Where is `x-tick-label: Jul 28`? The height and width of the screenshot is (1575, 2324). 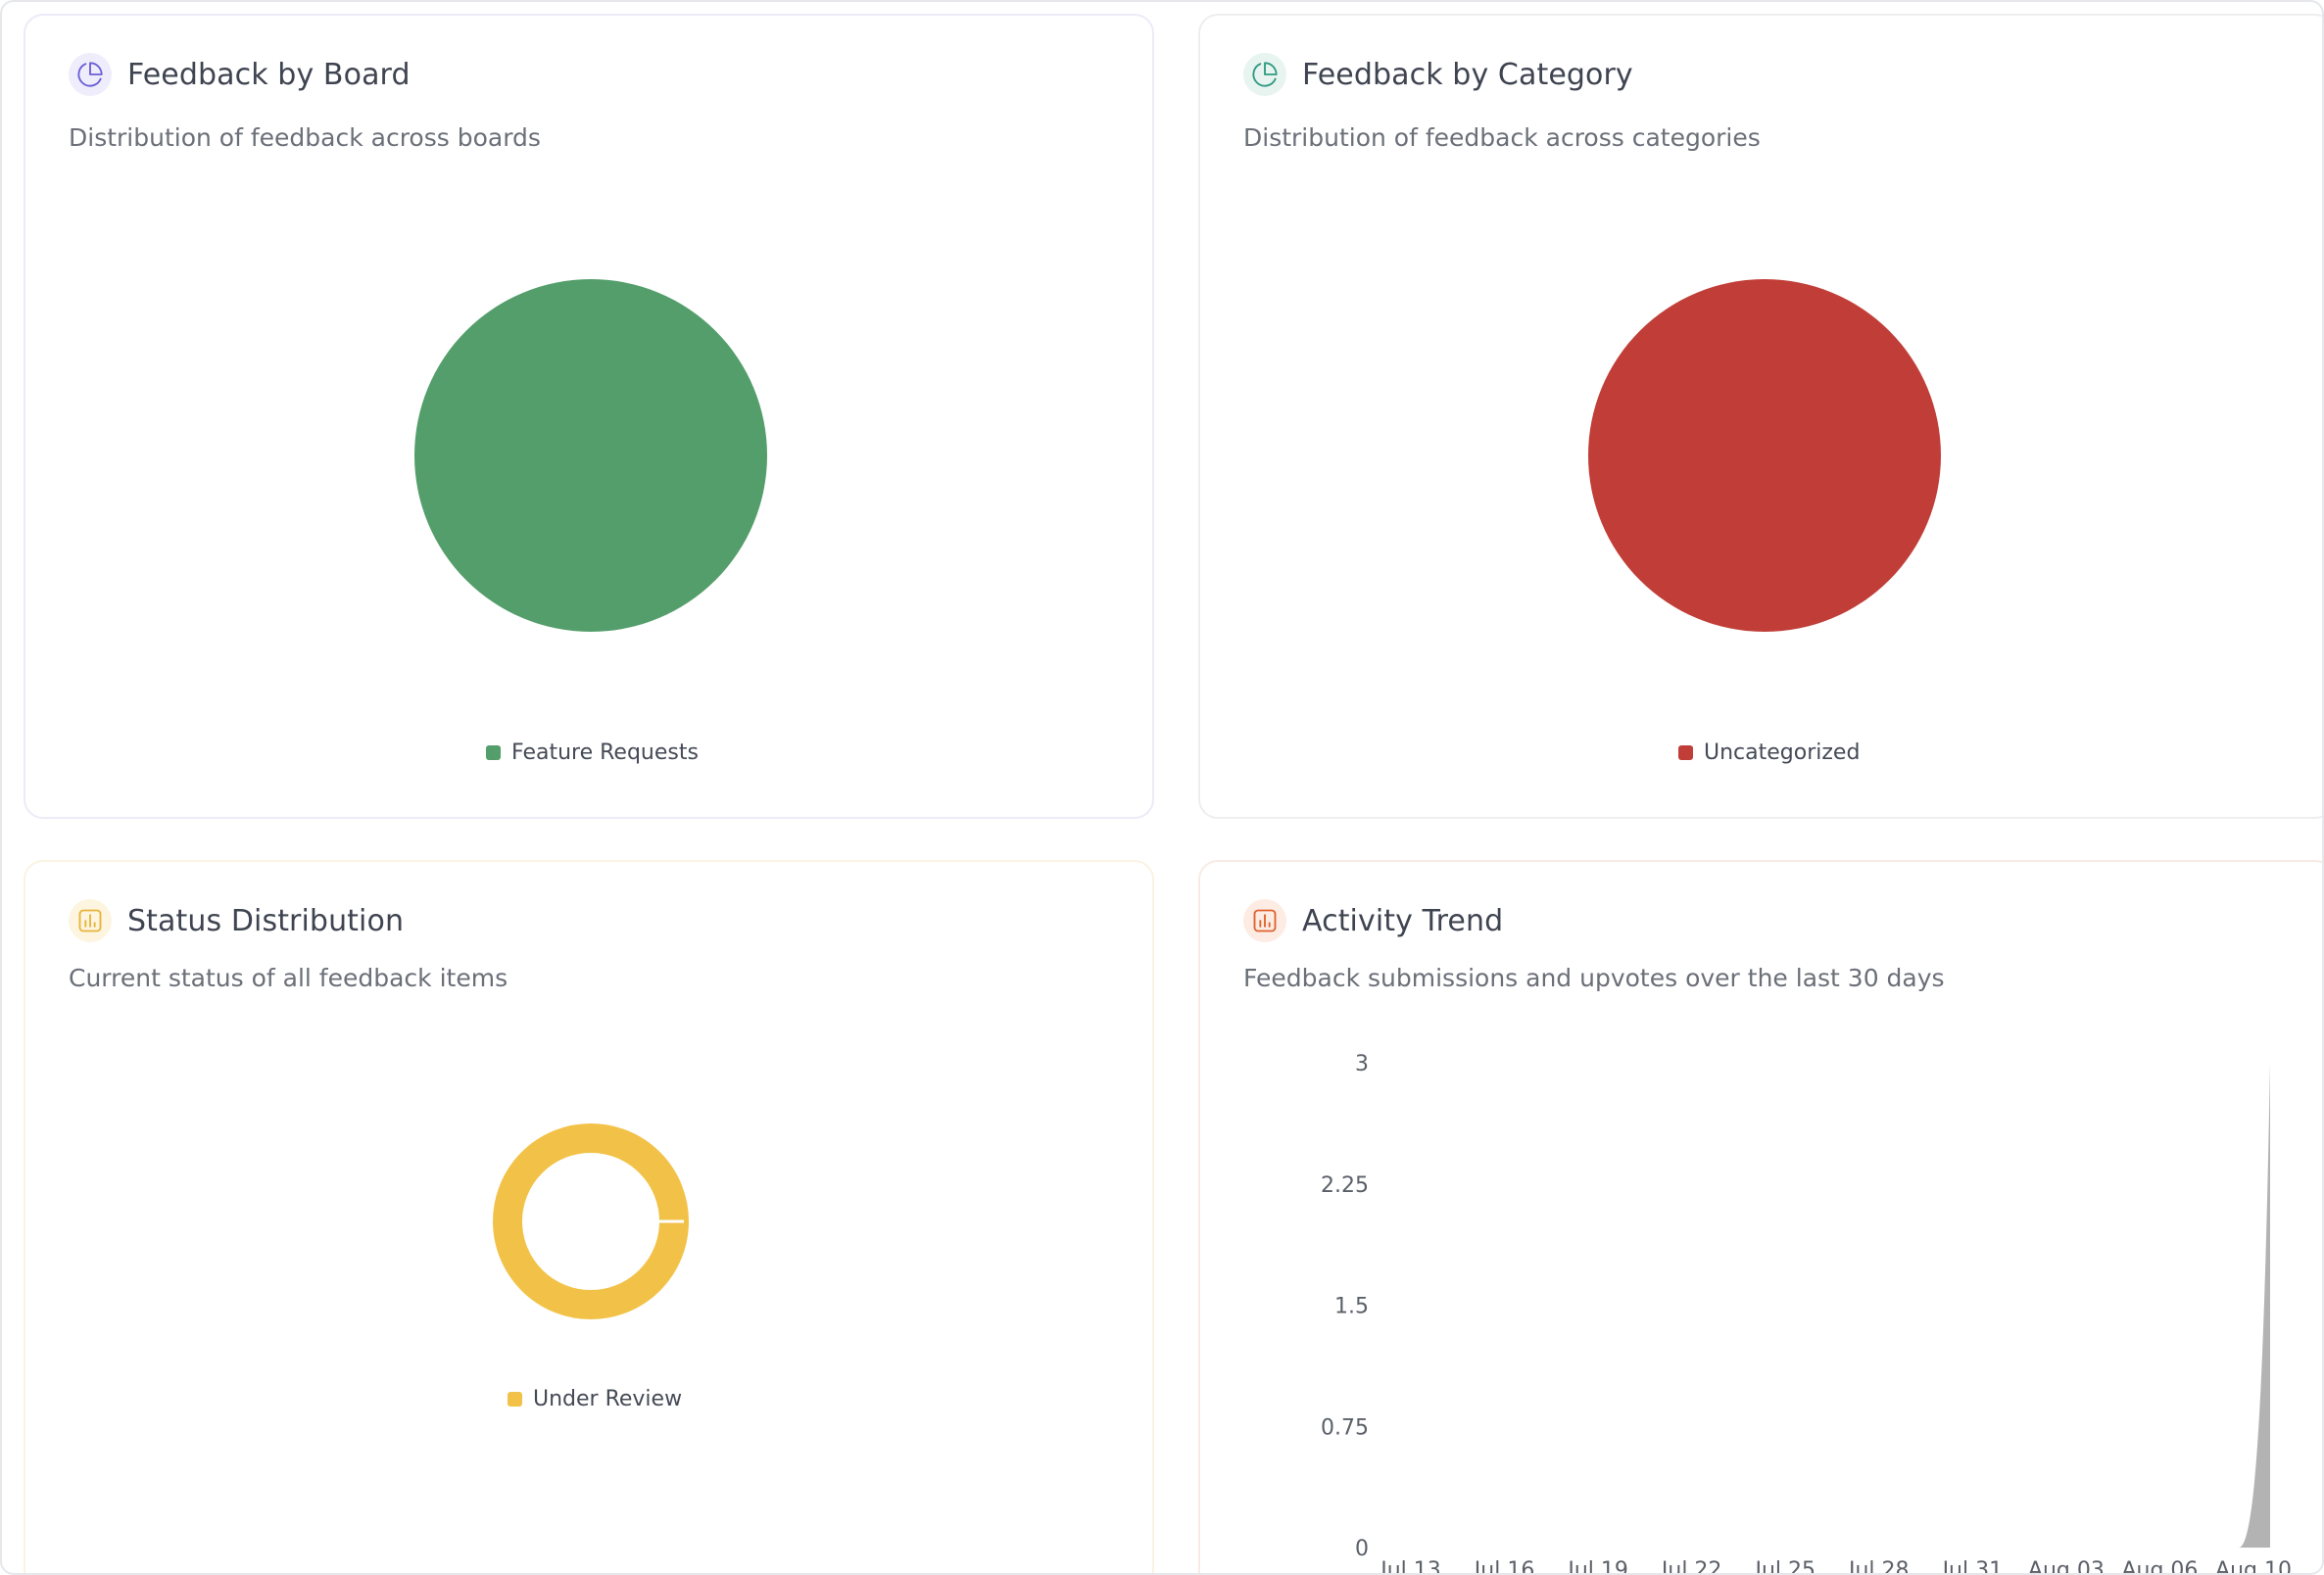 x-tick-label: Jul 28 is located at coordinates (1878, 1567).